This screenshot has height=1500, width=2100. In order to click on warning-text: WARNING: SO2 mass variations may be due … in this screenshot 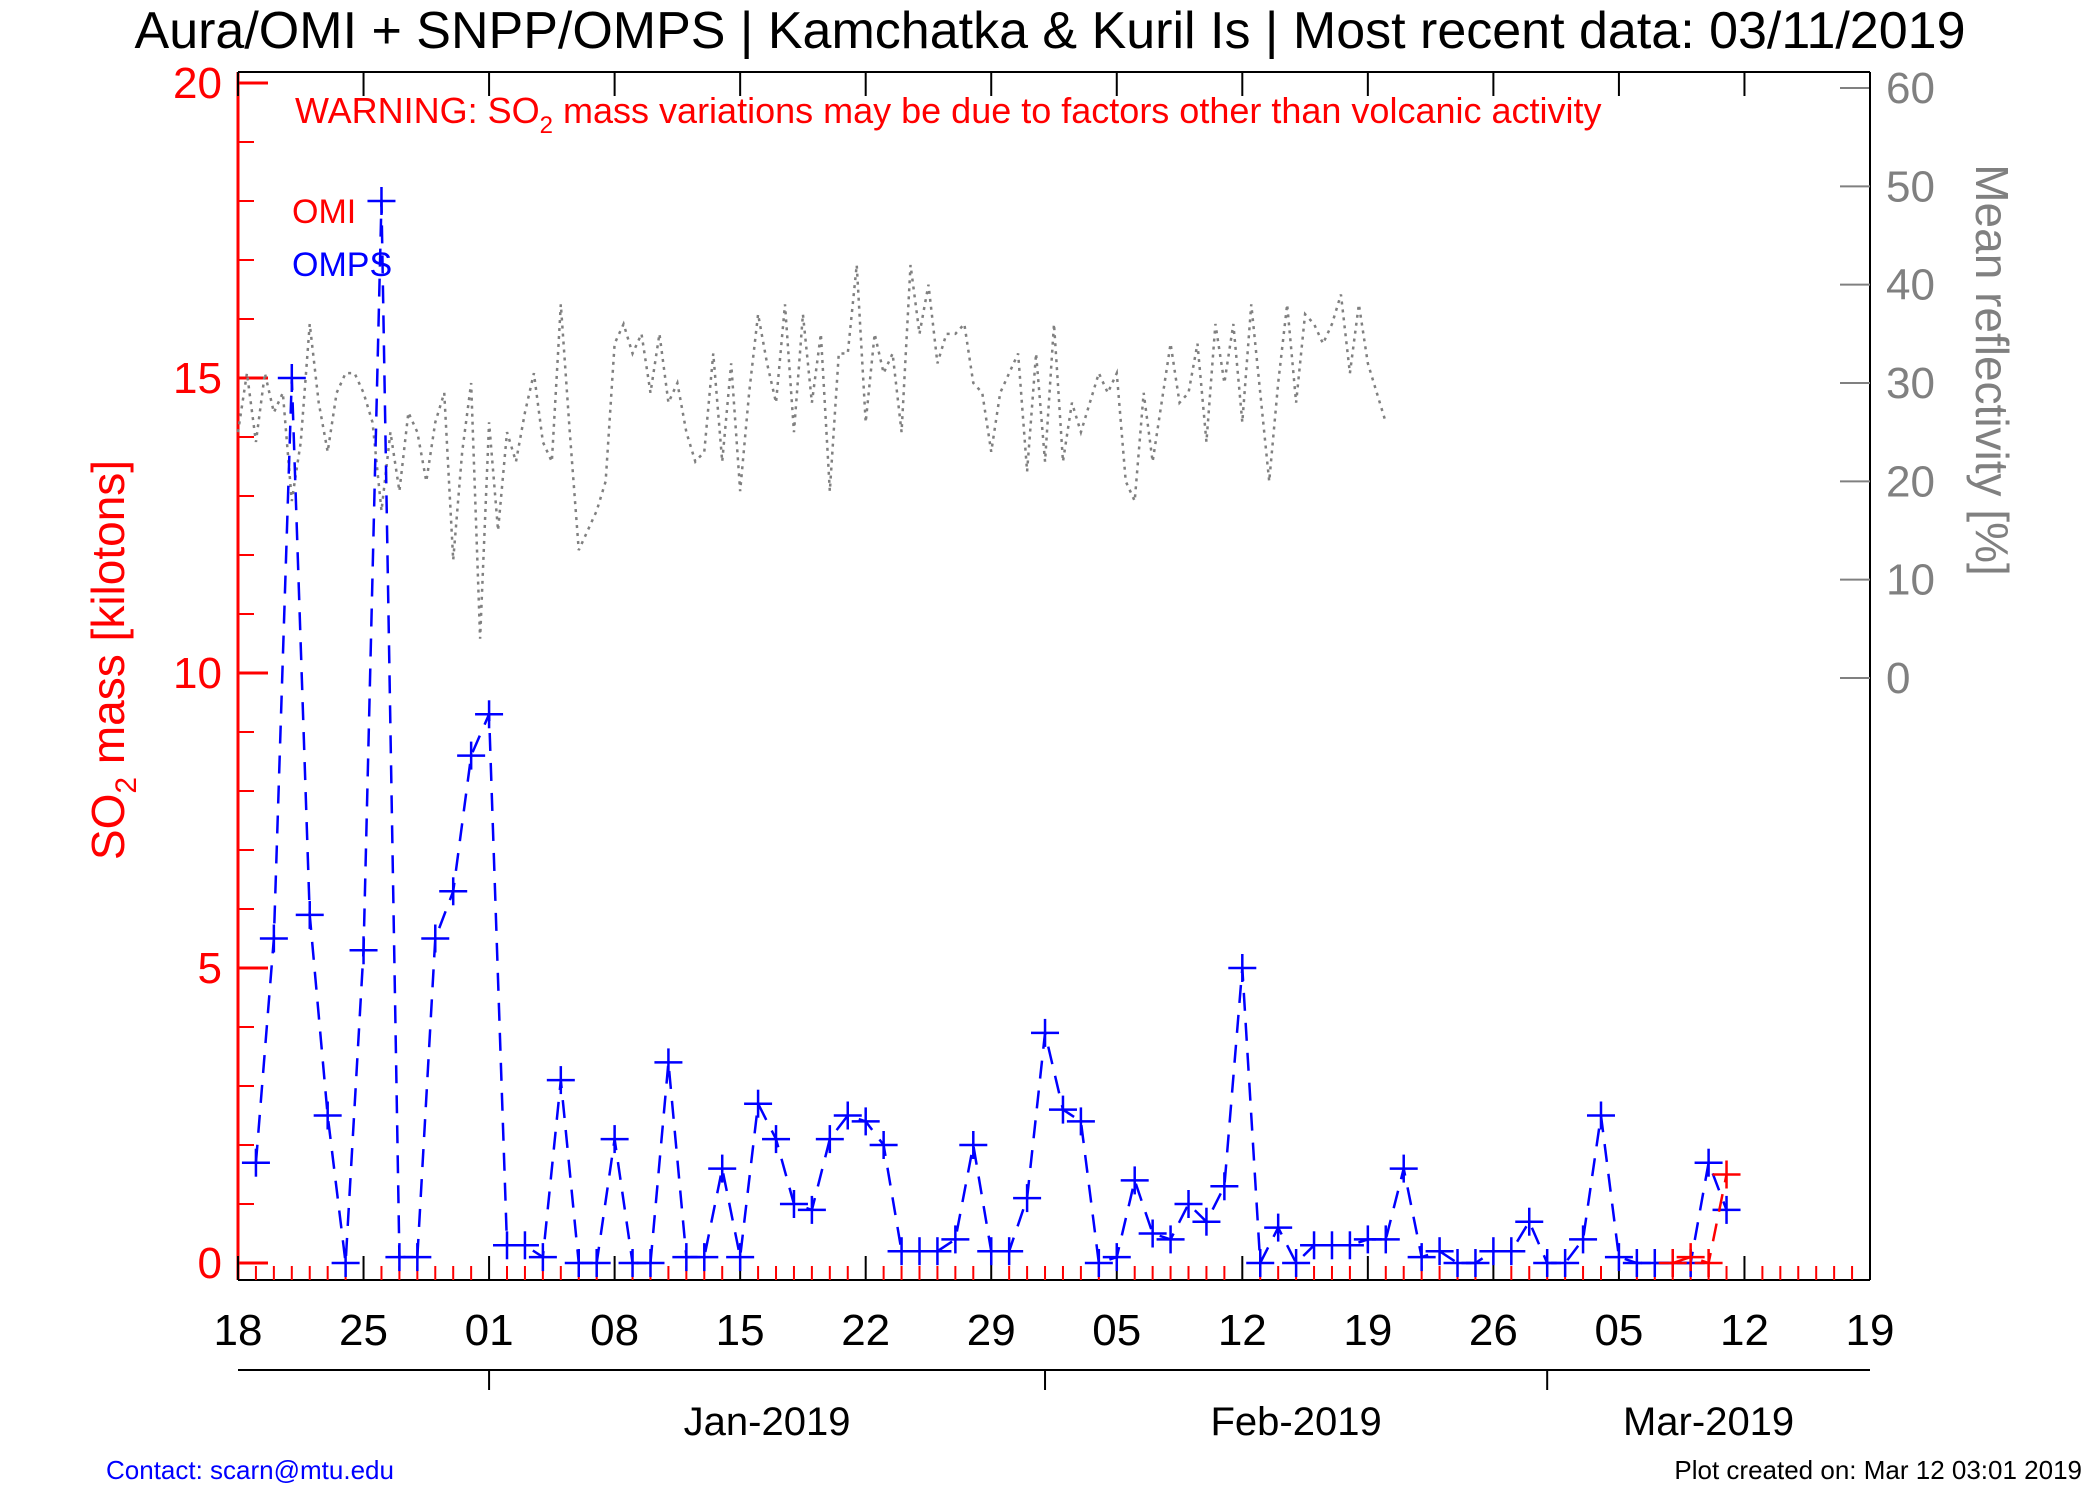, I will do `click(948, 114)`.